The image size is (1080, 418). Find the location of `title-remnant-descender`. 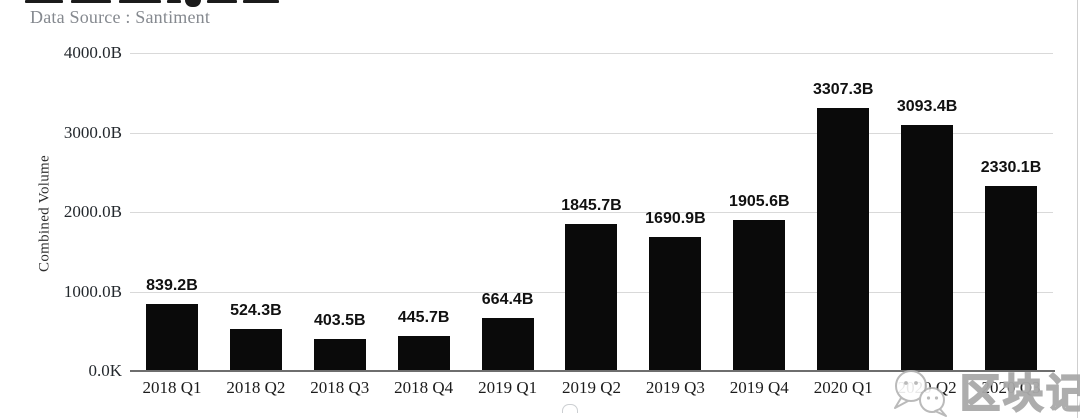

title-remnant-descender is located at coordinates (193, 3).